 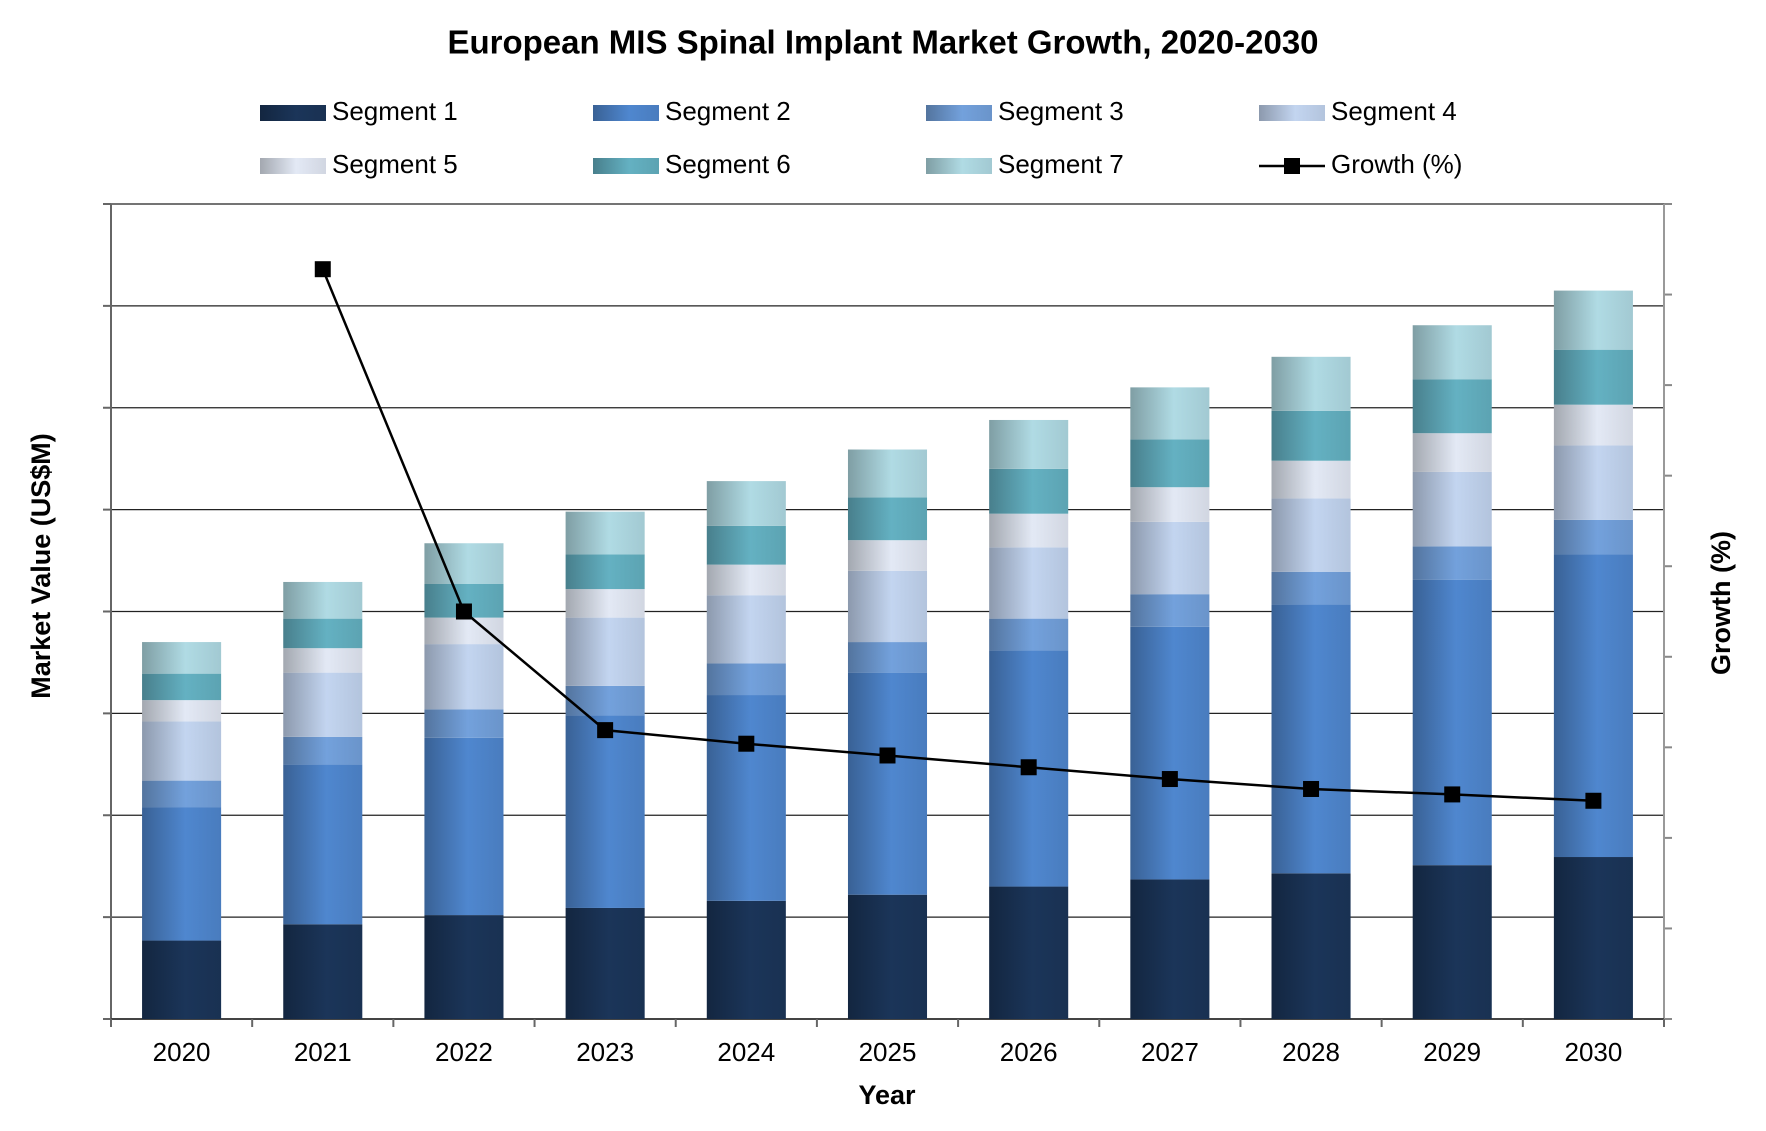 I want to click on legend-label: Segment 4, so click(x=1394, y=111).